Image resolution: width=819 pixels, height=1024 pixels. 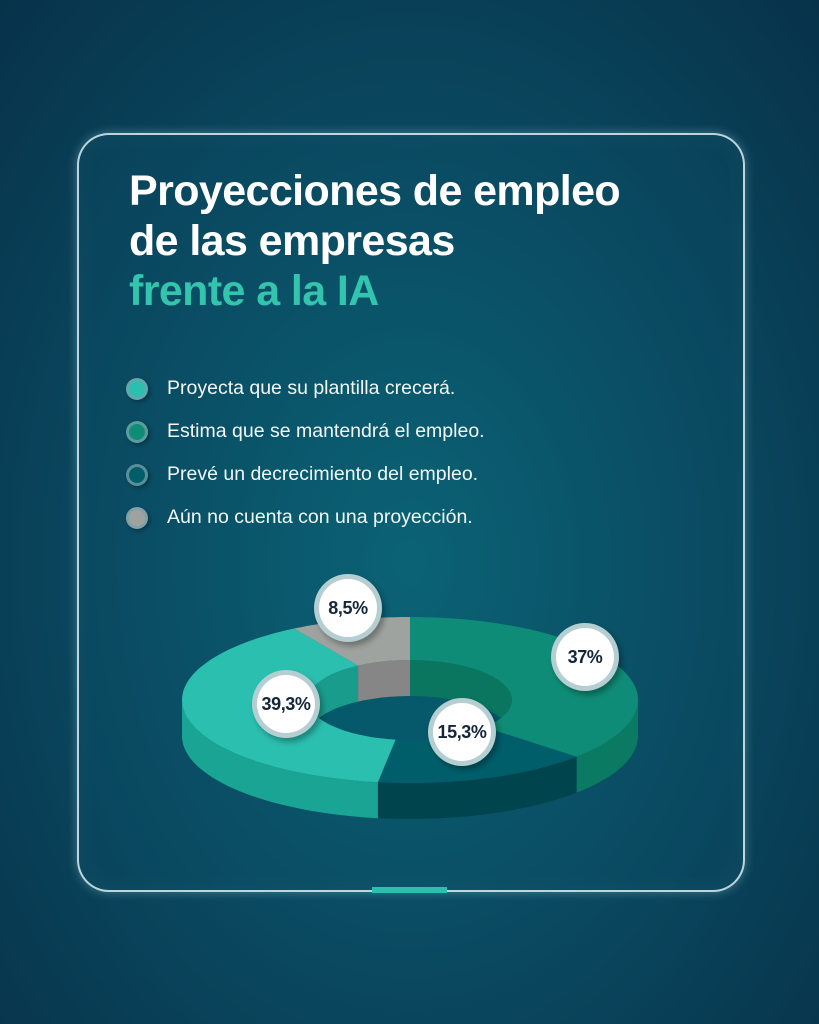 What do you see at coordinates (311, 388) in the screenshot?
I see `legend-label: Proyecta que su plantilla crecerá.` at bounding box center [311, 388].